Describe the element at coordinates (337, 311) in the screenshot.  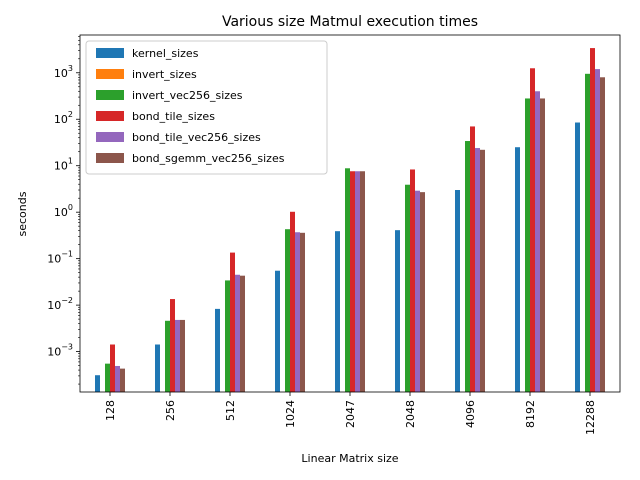
I see `bar-kernel_sizes-2047` at that location.